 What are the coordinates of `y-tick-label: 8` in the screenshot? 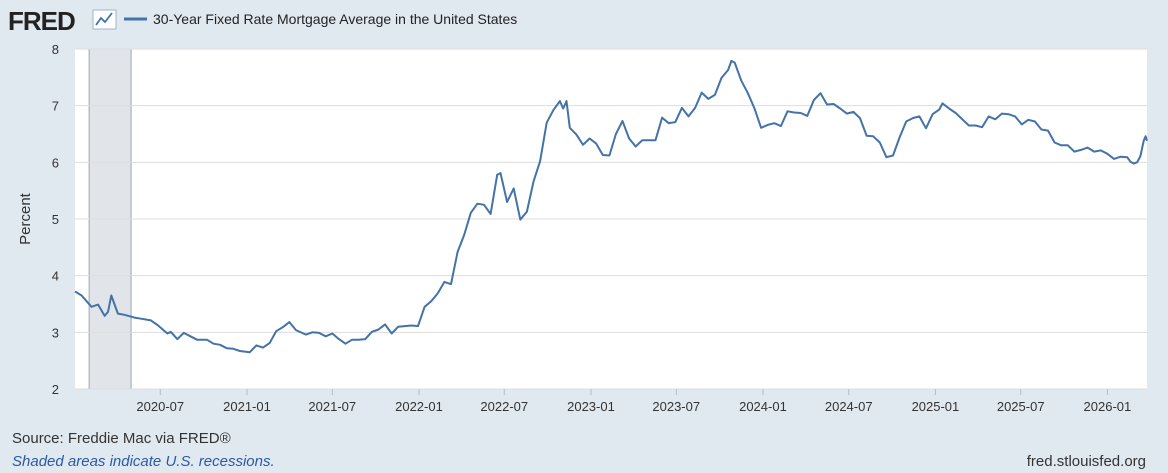 It's located at (55, 49).